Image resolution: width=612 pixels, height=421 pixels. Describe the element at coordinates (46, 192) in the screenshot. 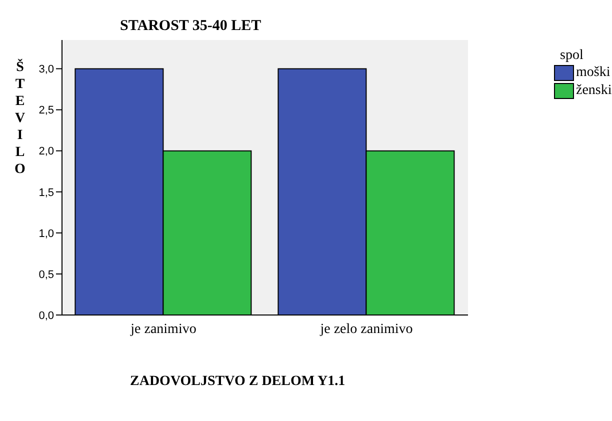

I see `y-tick-label: 1,5` at that location.